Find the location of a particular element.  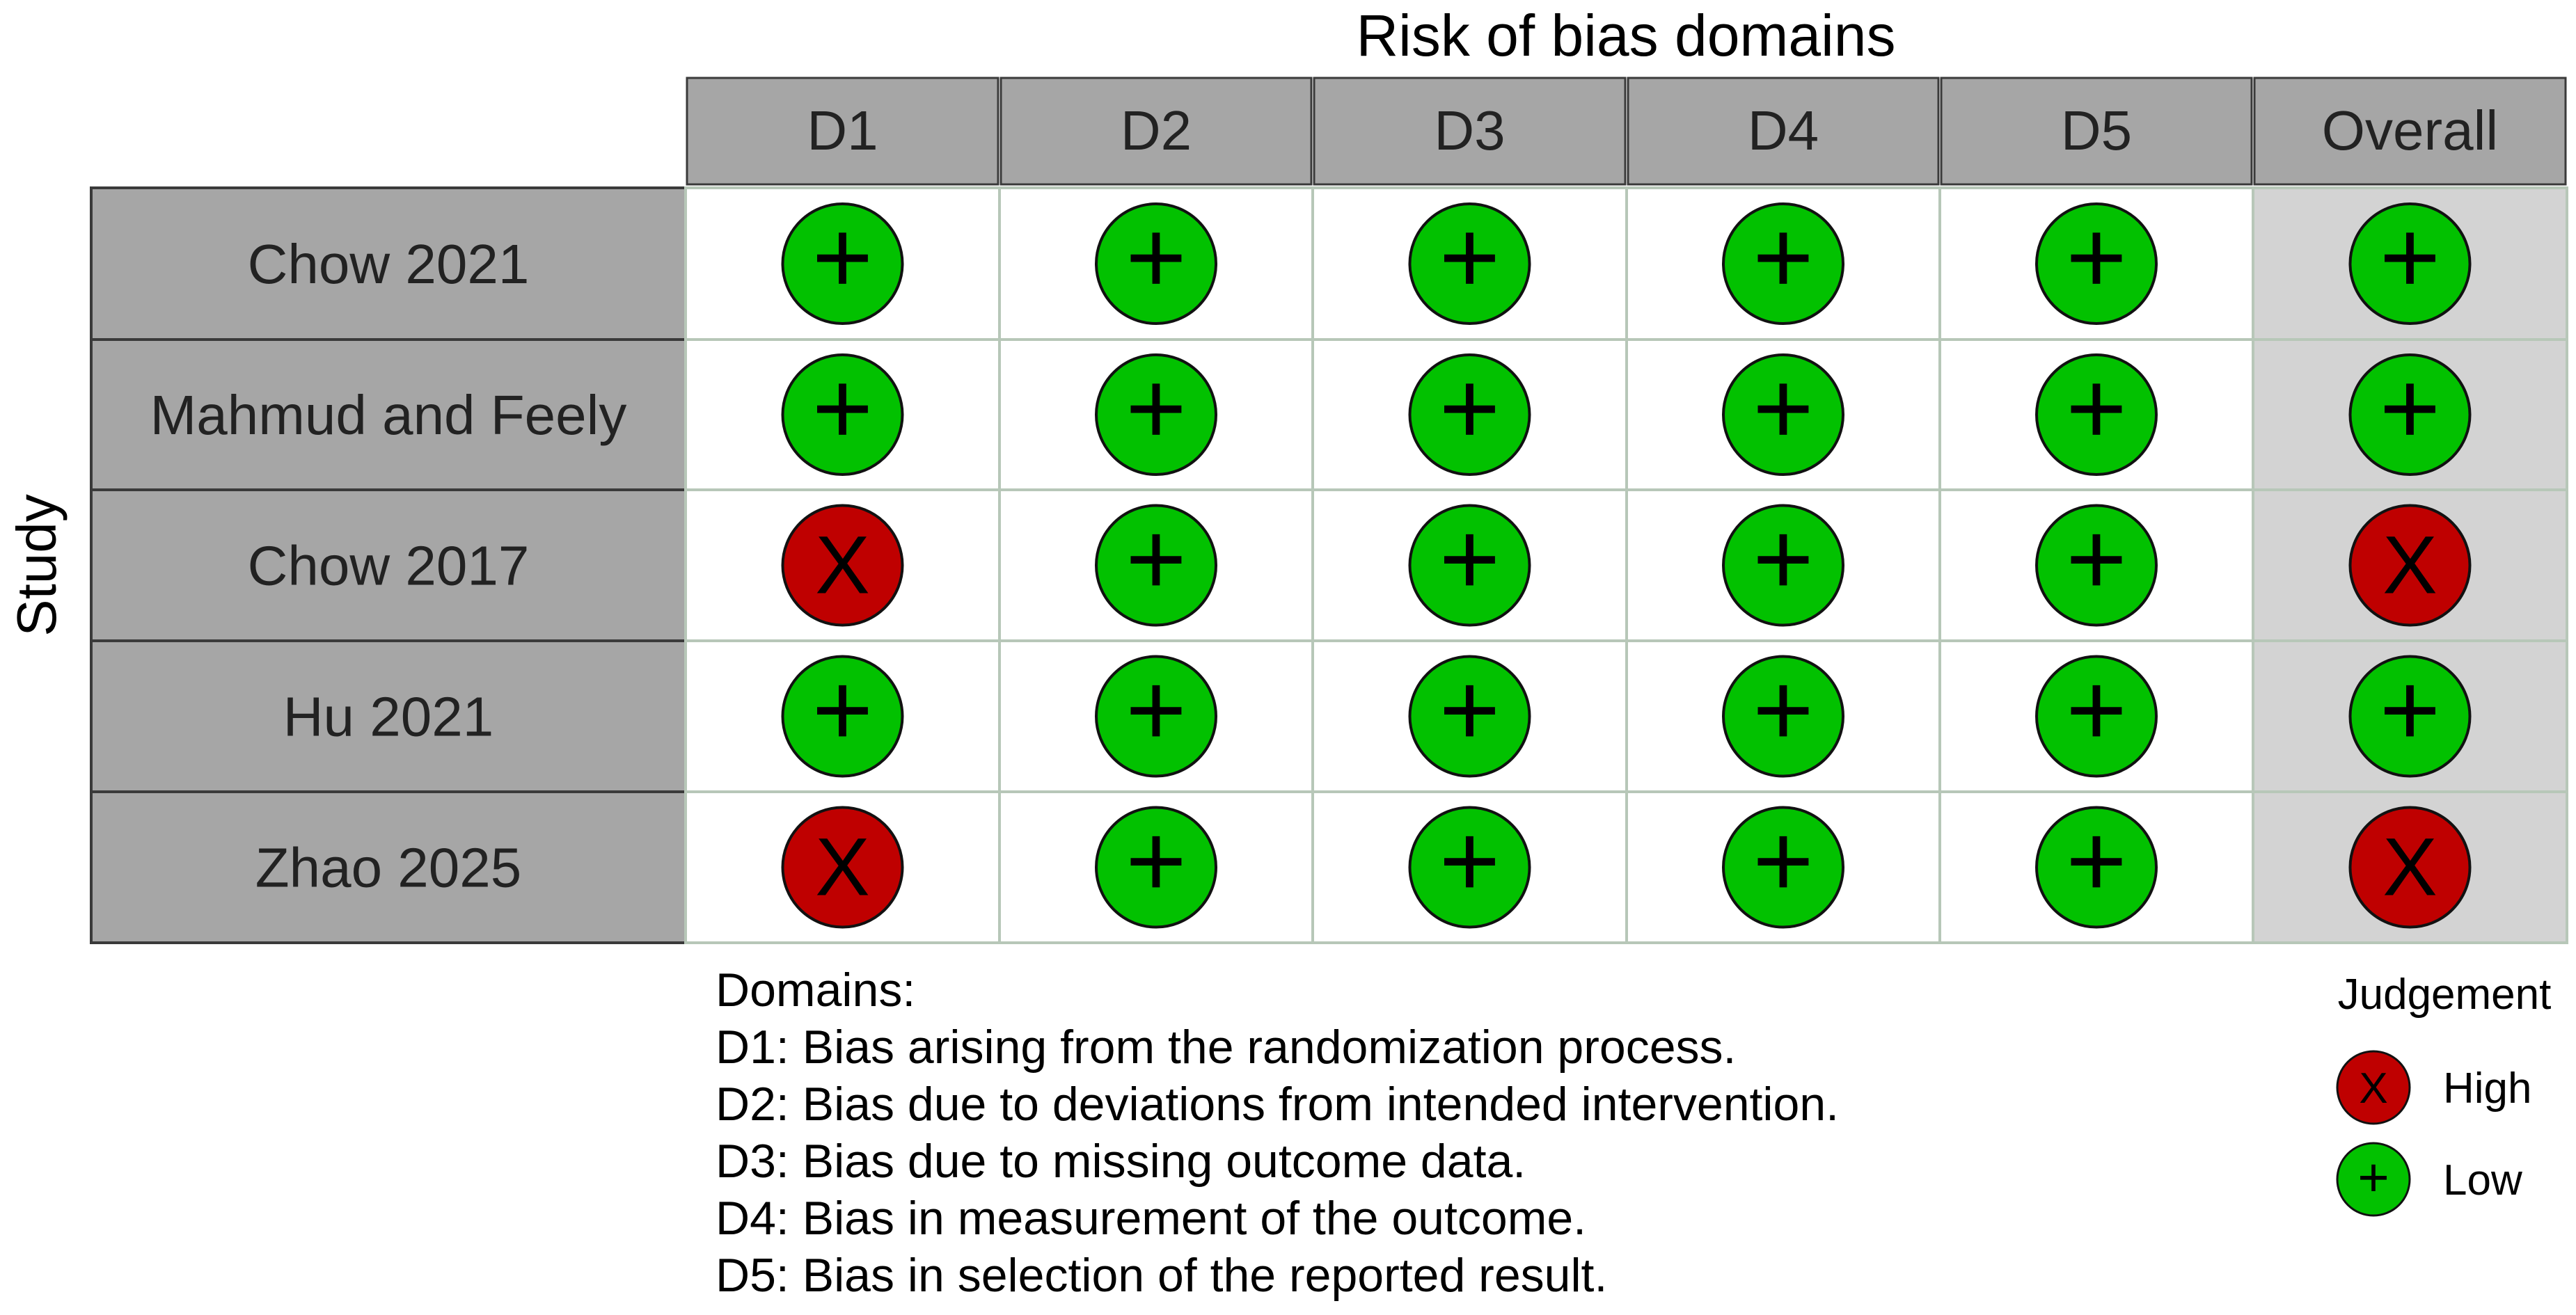

study-label: Zhao 2025 is located at coordinates (388, 868).